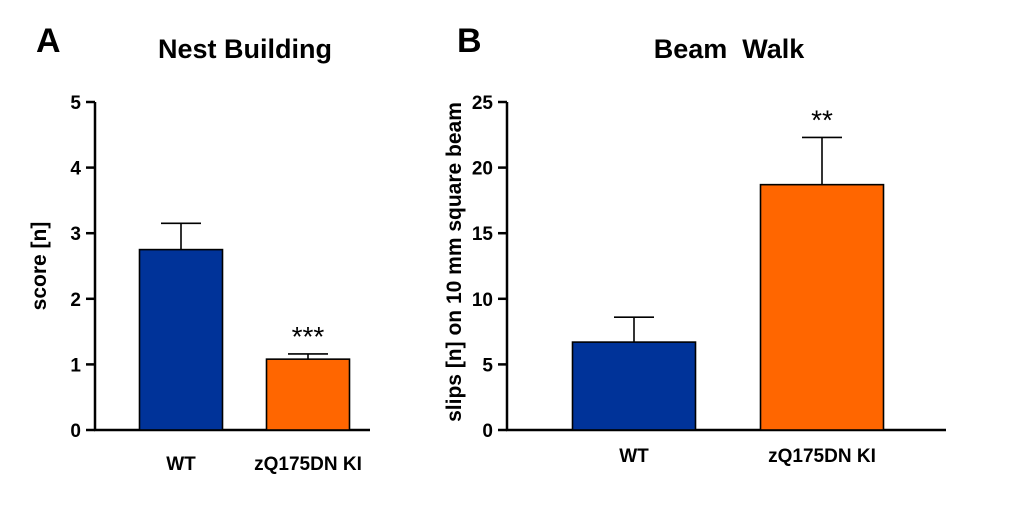  What do you see at coordinates (75, 234) in the screenshot?
I see `y-tick-label-a-3: 3` at bounding box center [75, 234].